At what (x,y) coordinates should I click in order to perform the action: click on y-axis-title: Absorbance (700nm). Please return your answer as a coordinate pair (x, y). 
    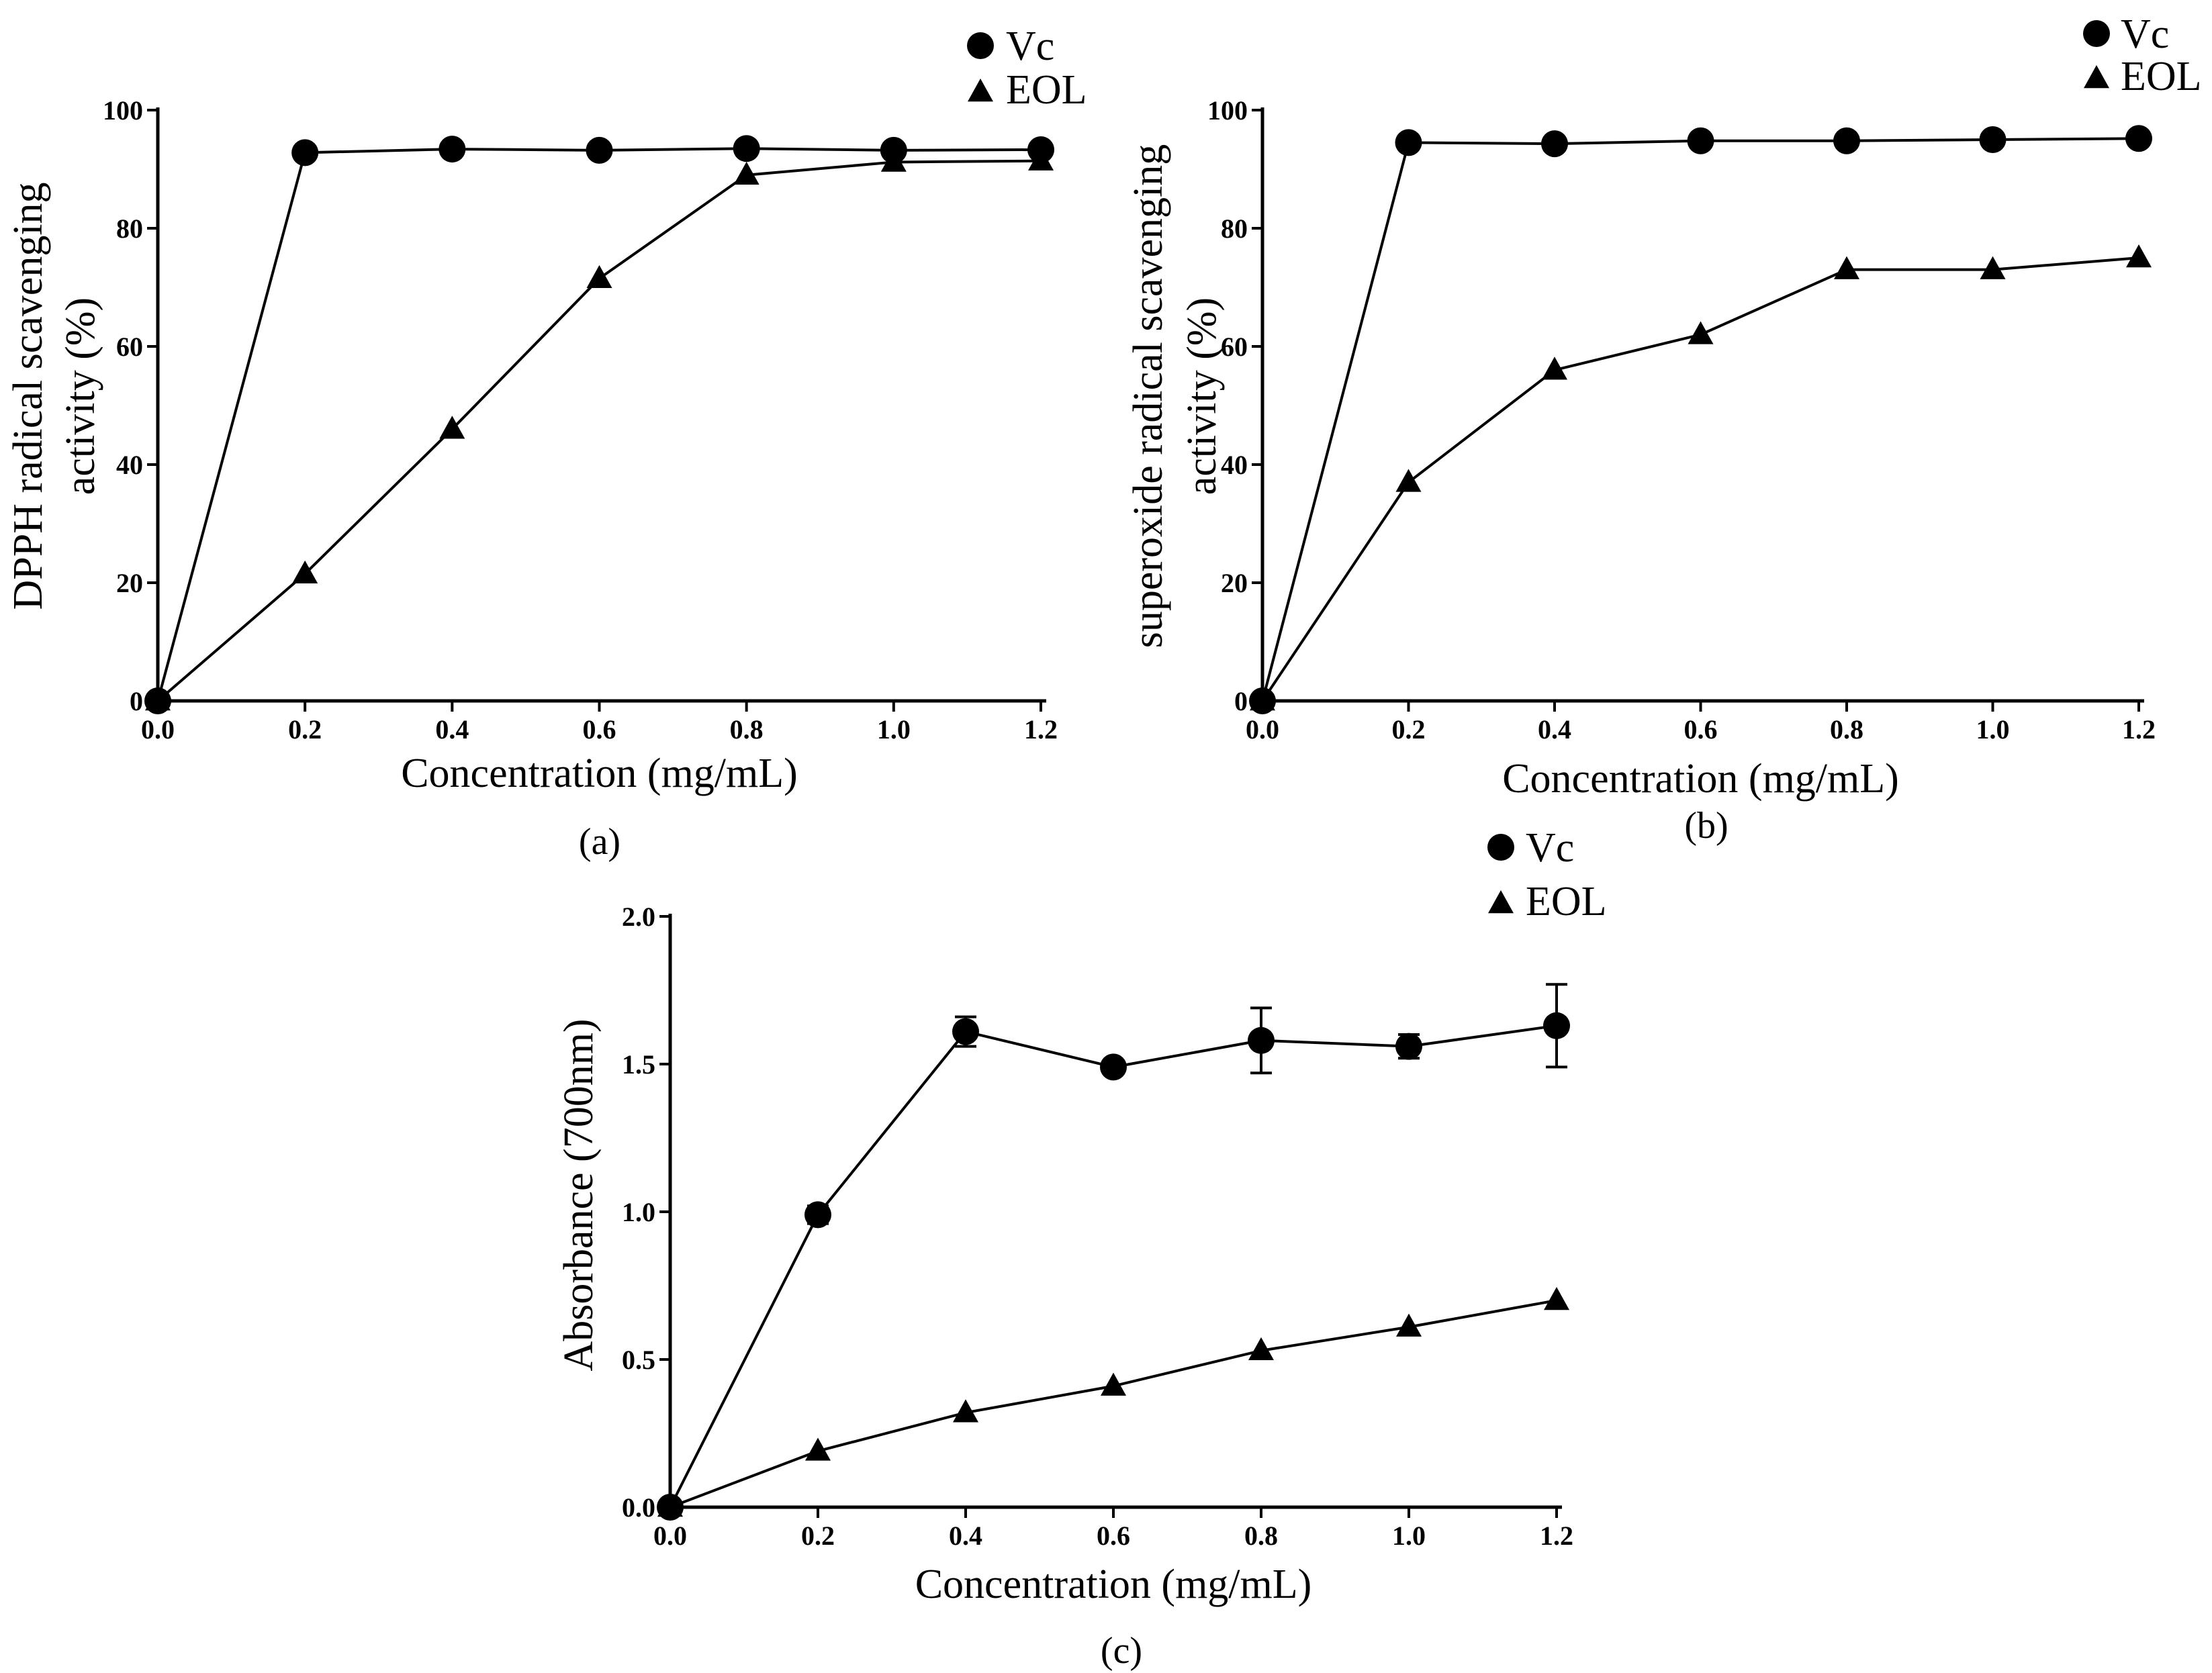
    Looking at the image, I should click on (579, 1194).